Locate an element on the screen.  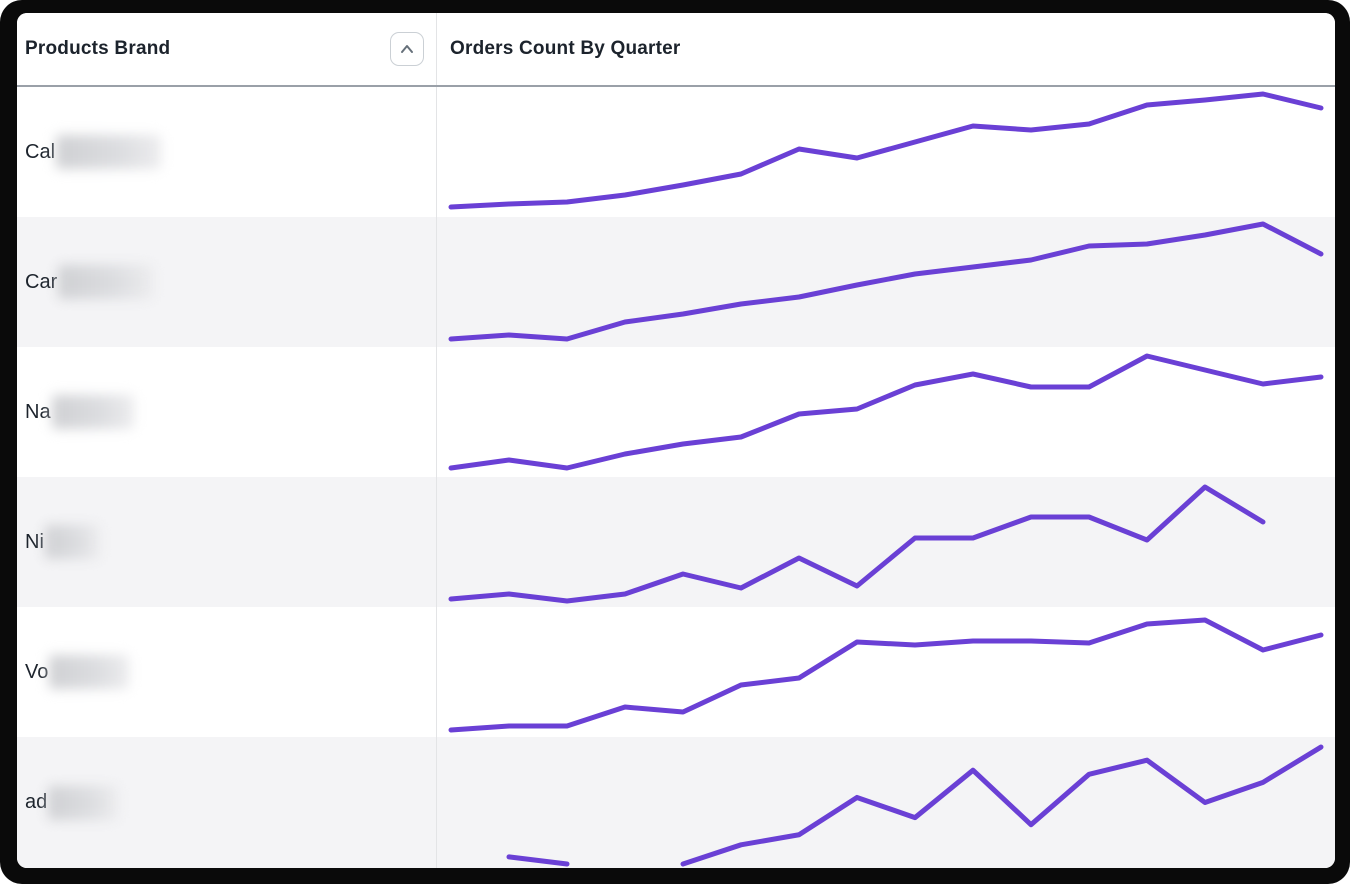
brand-cell: Na is located at coordinates (227, 412).